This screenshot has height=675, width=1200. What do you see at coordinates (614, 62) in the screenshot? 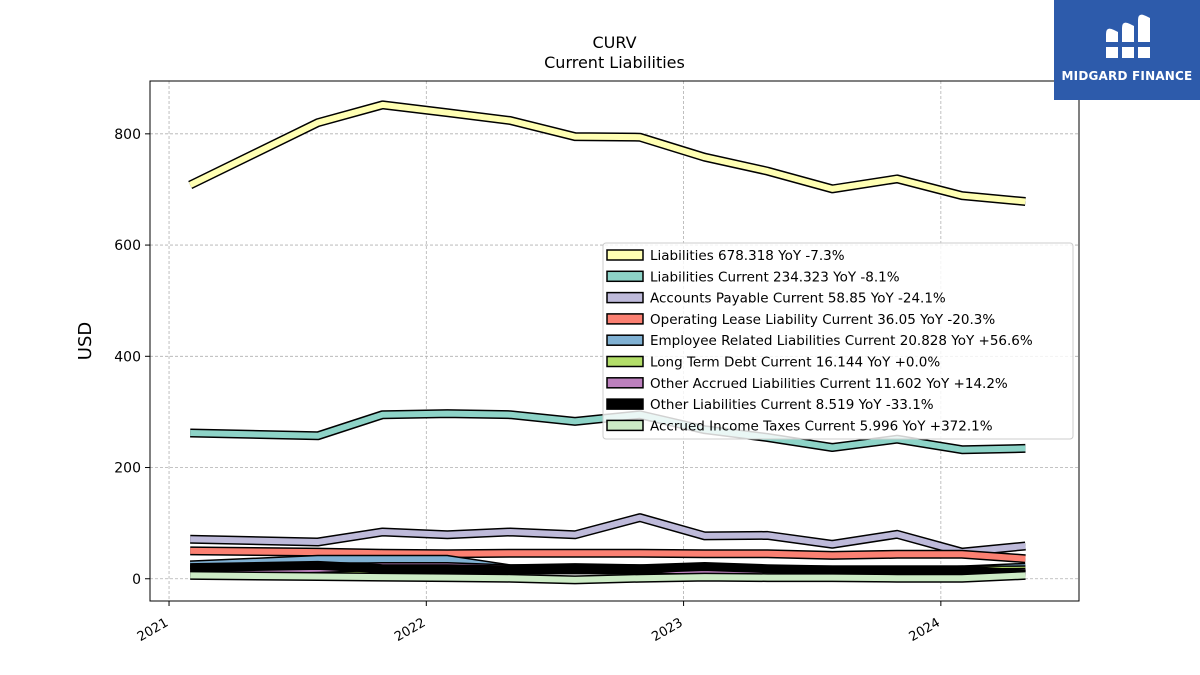
I see `chart-subtitle: Current Liabilities` at bounding box center [614, 62].